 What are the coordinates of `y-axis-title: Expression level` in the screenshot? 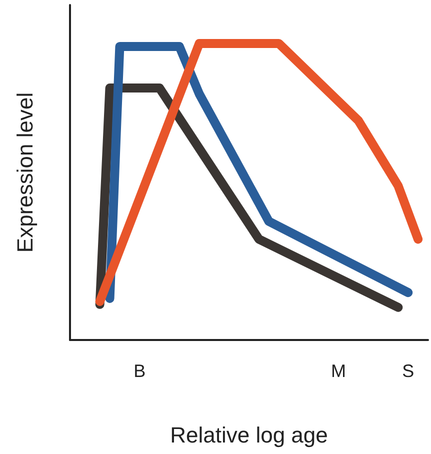 It's located at (25, 172).